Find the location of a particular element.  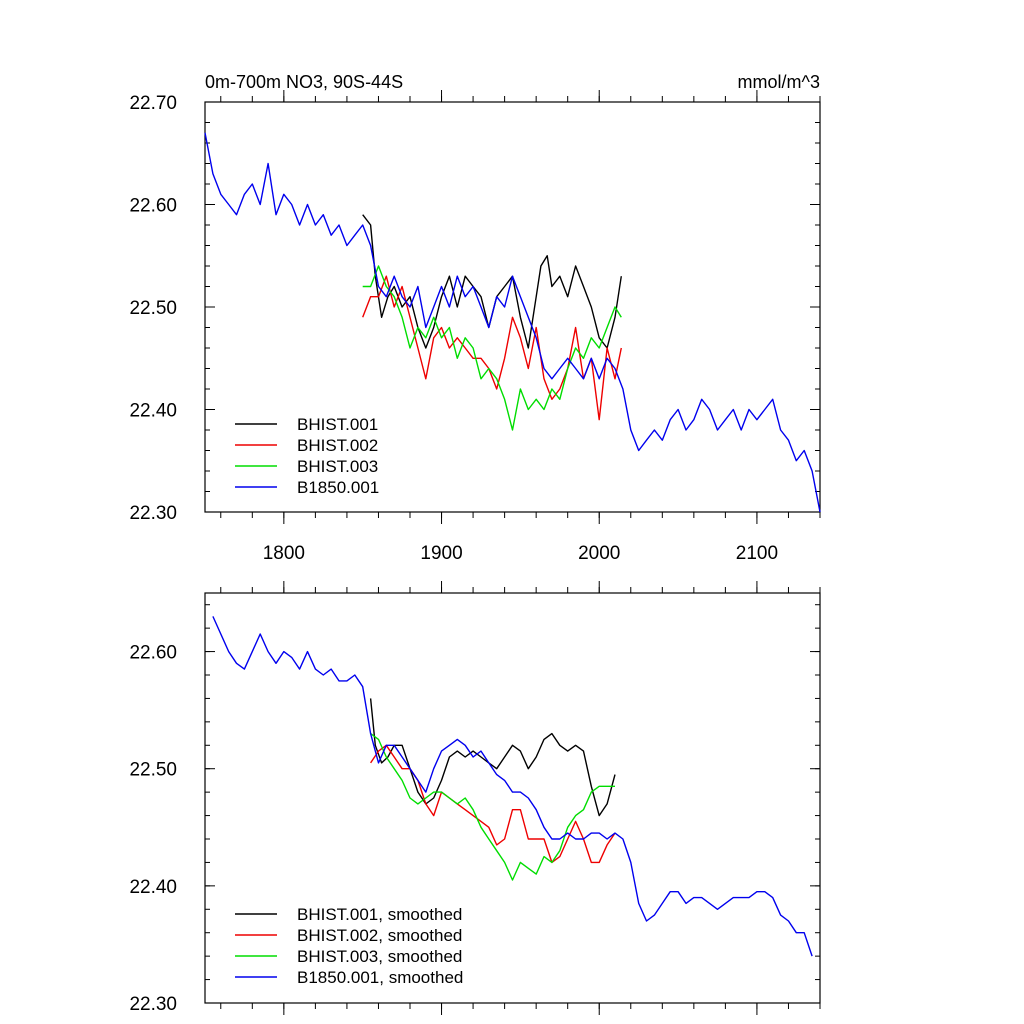

y-tick-label: 22.70 is located at coordinates (153, 103).